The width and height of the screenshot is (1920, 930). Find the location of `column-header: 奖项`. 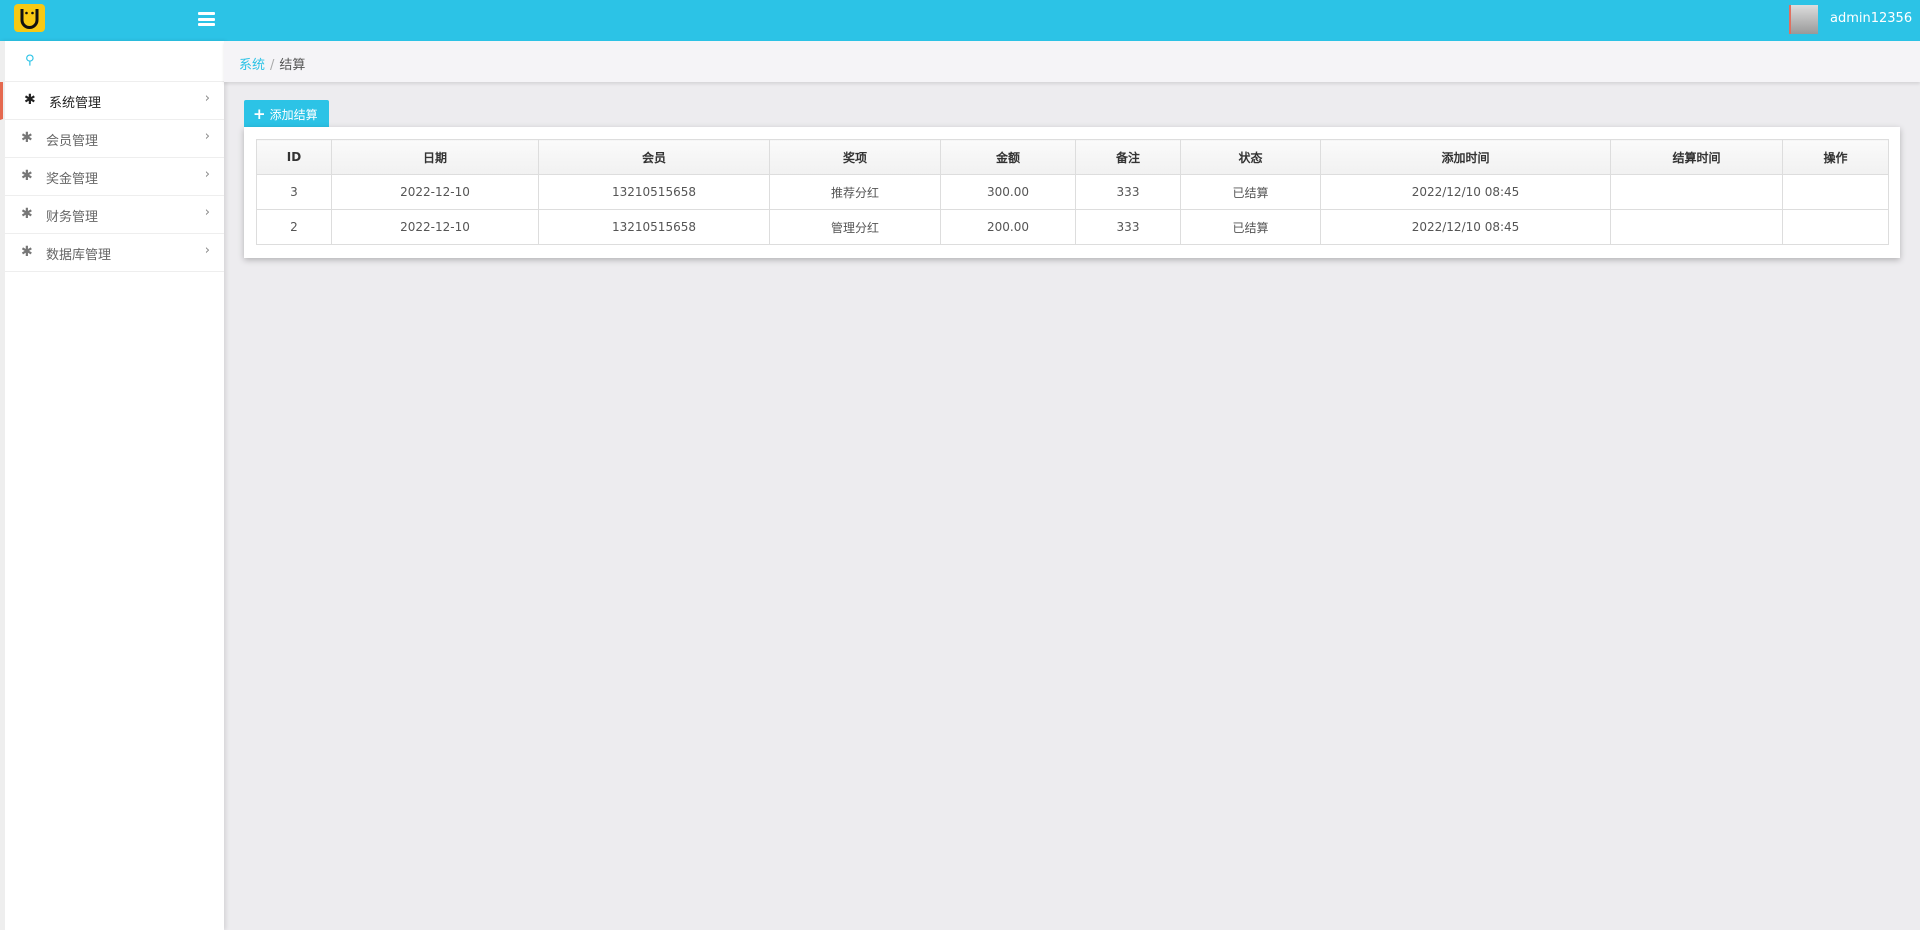

column-header: 奖项 is located at coordinates (855, 157).